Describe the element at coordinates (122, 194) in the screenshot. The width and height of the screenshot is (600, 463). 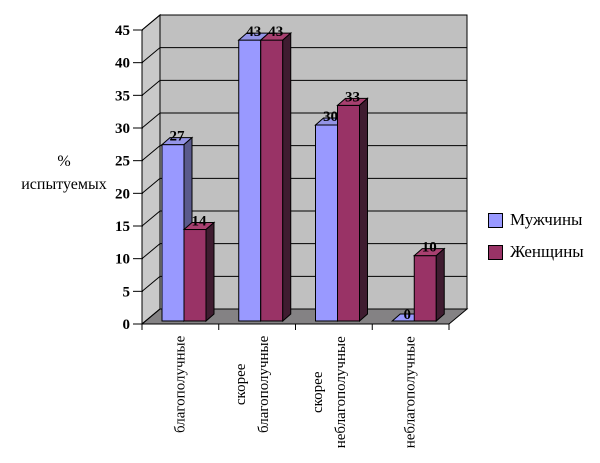
I see `y-tick-label: 20` at that location.